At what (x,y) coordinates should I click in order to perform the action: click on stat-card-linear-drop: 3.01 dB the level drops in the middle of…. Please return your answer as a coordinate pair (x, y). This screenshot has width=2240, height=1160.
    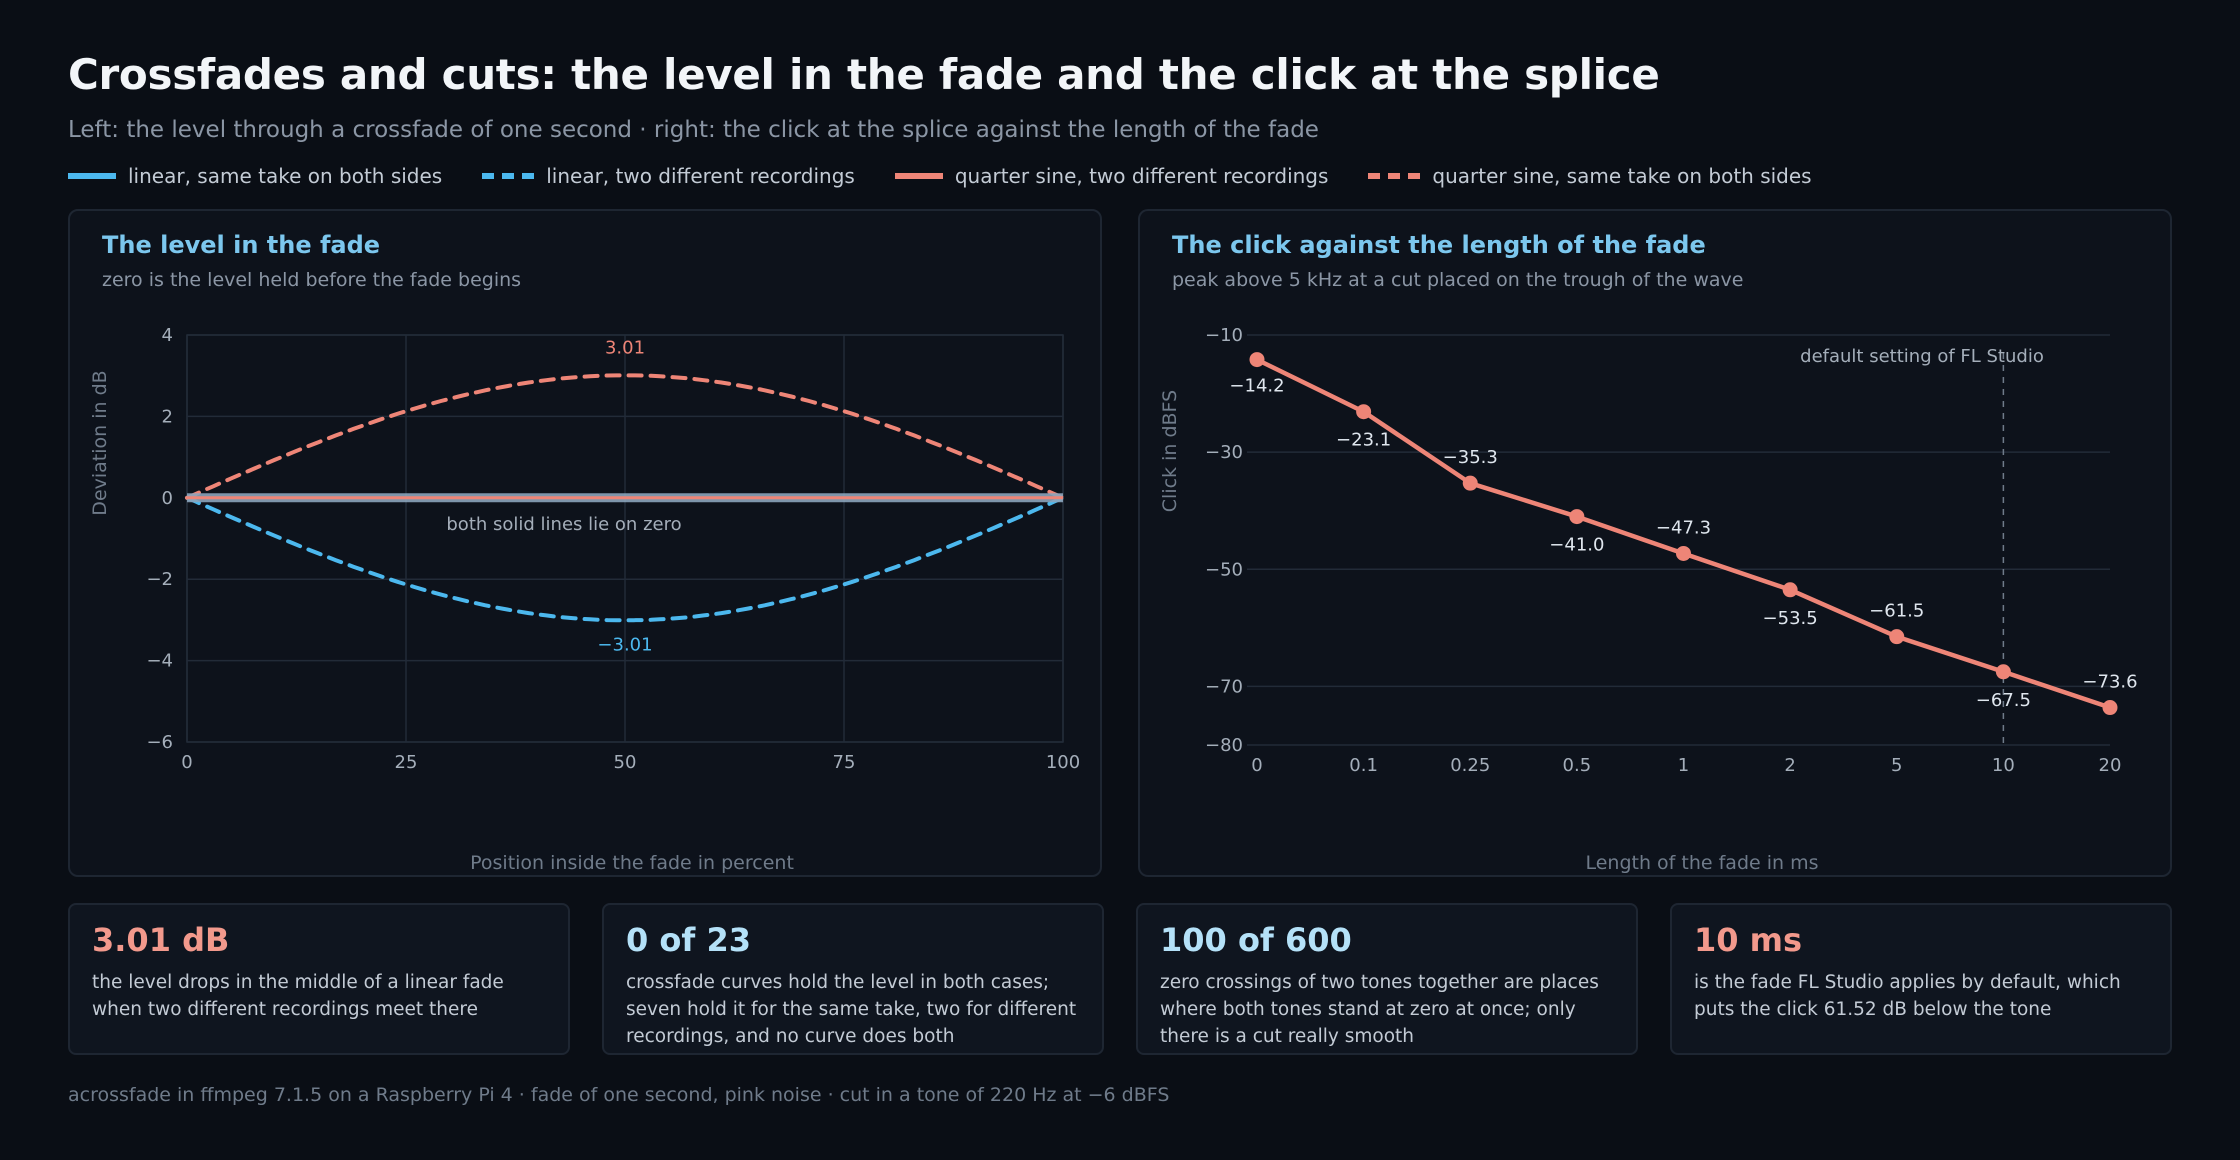
    Looking at the image, I should click on (319, 979).